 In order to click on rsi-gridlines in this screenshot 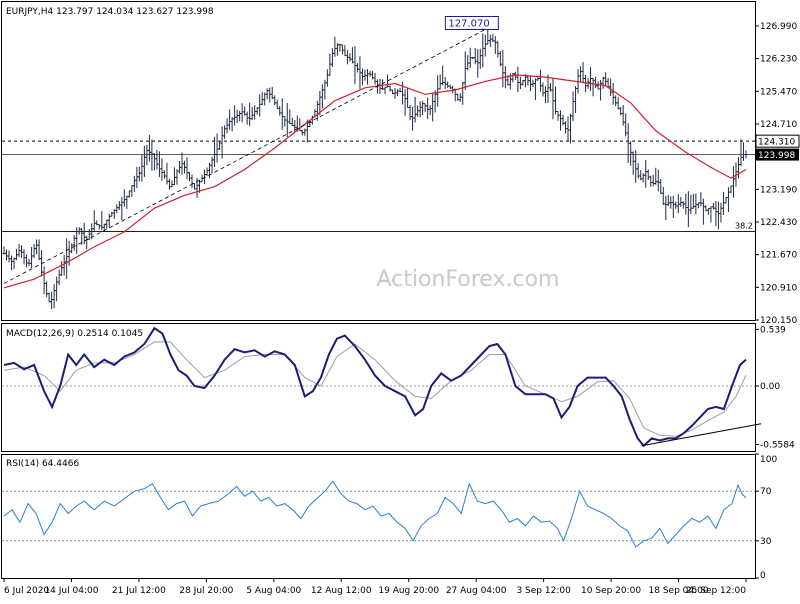, I will do `click(378, 516)`.